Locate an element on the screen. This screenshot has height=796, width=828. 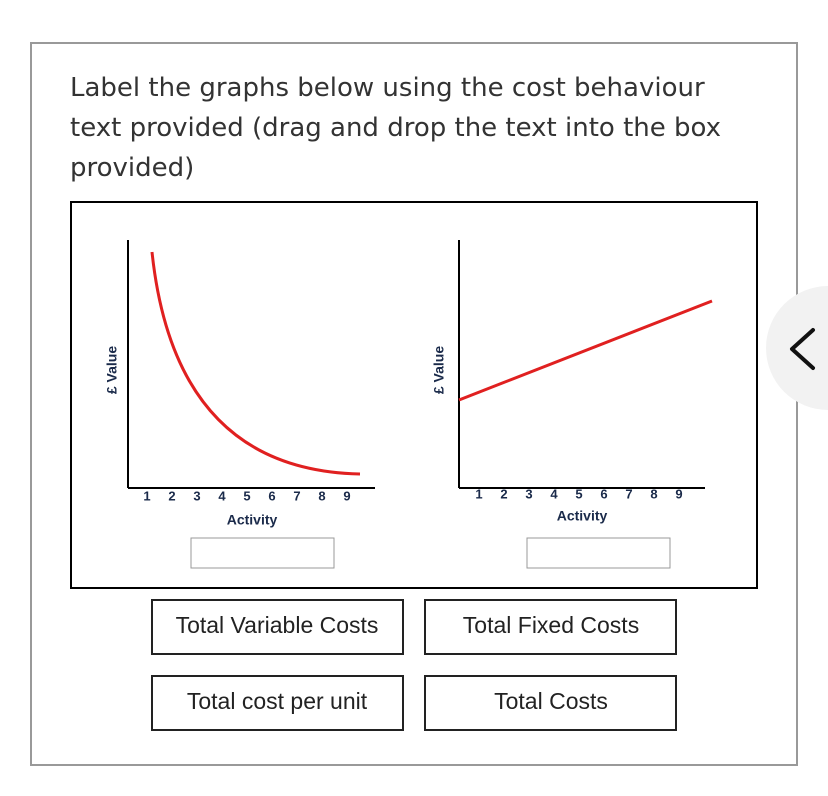
option: Total Variable Costs is located at coordinates (277, 627).